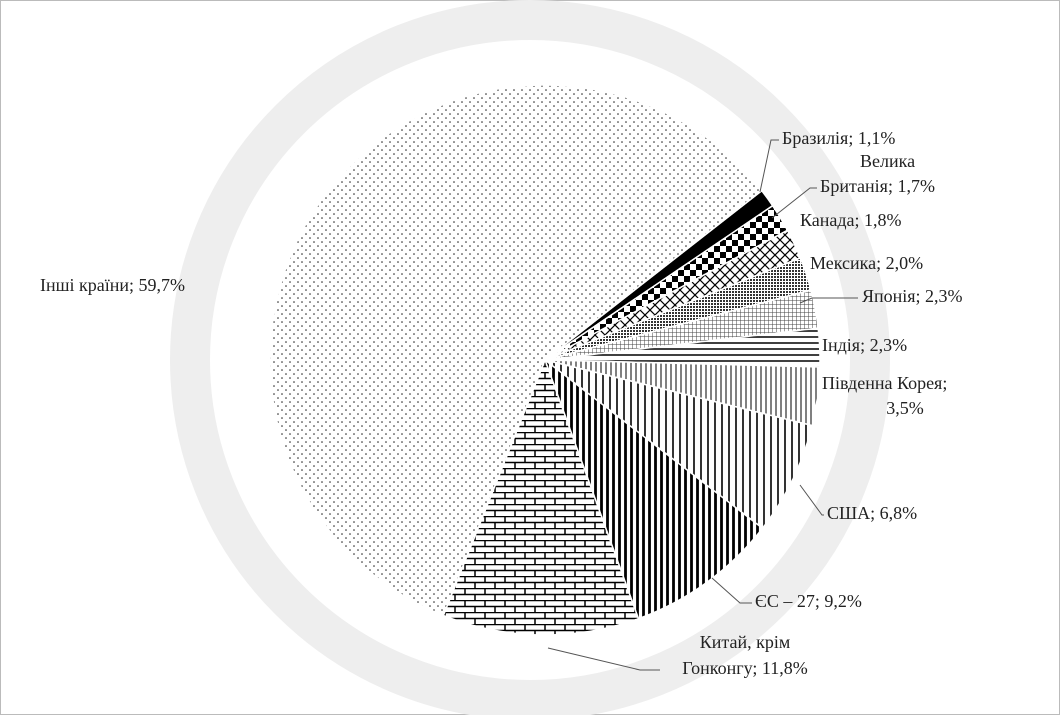 The width and height of the screenshot is (1060, 715). Describe the element at coordinates (905, 408) in the screenshot. I see `data-label: 3,5%` at that location.